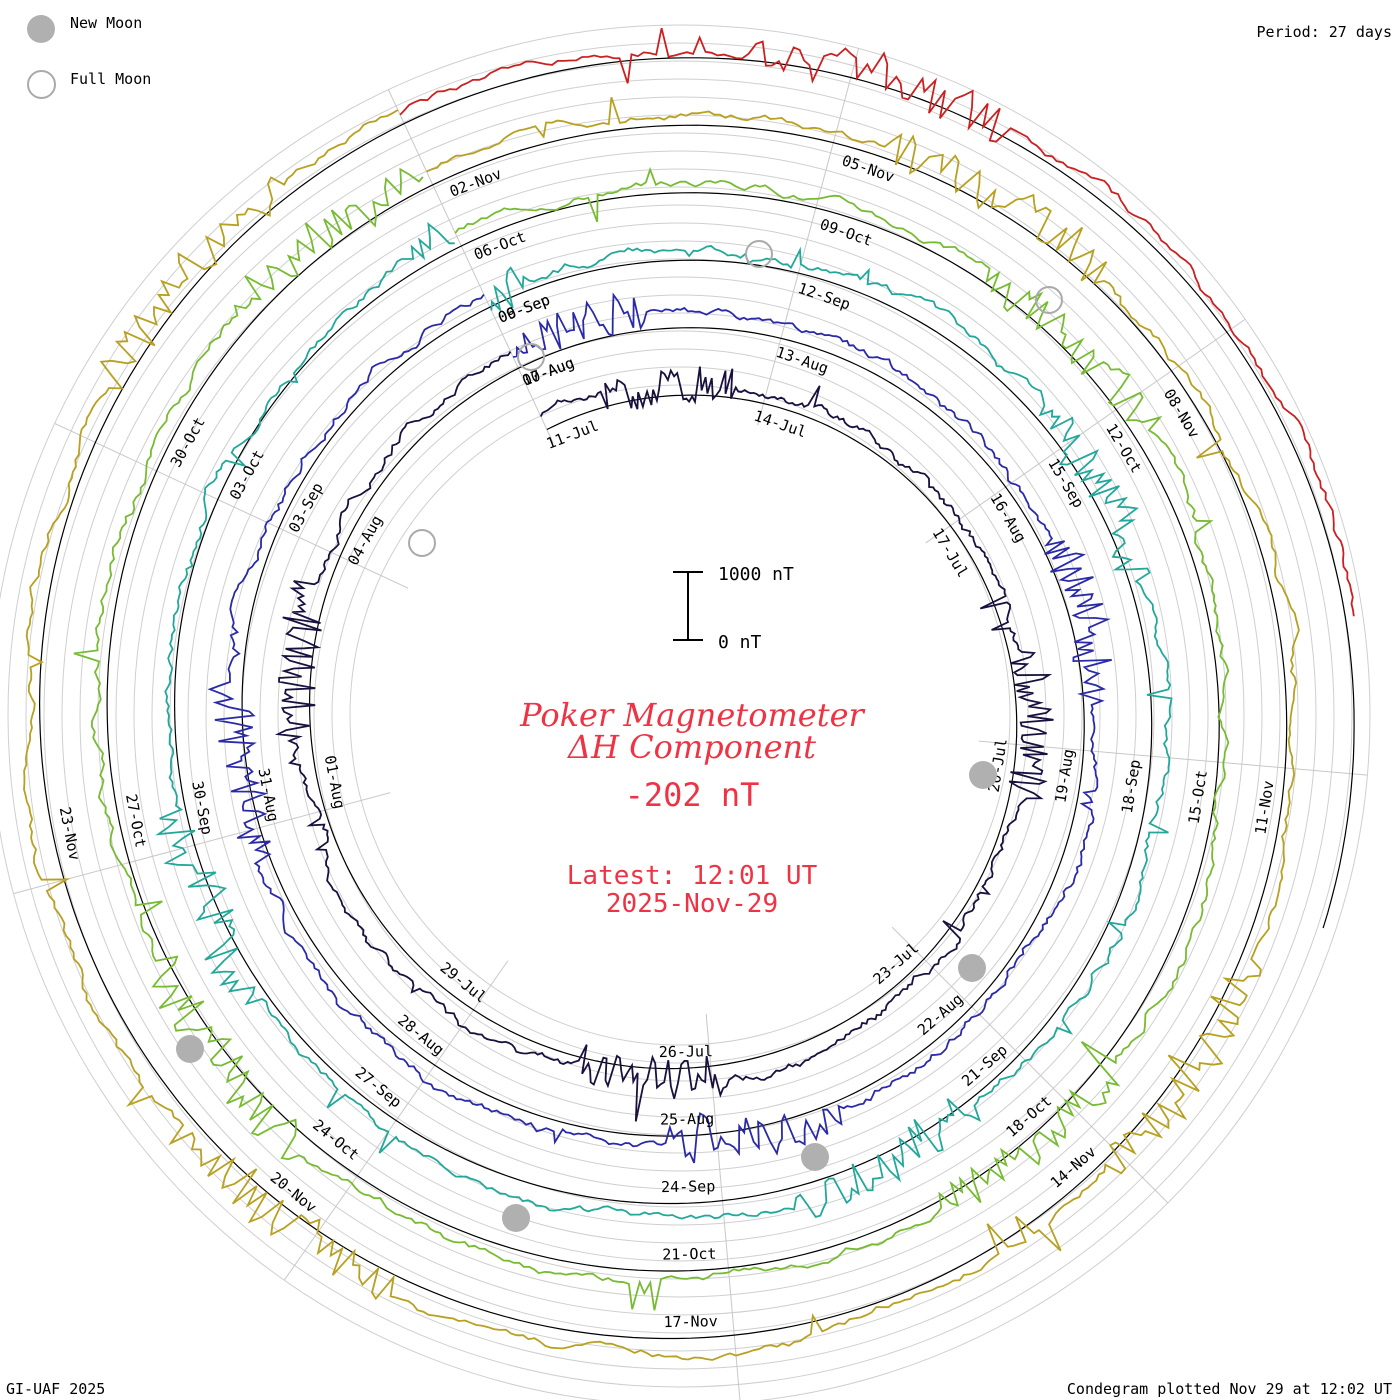 This screenshot has width=1400, height=1400. What do you see at coordinates (306, 508) in the screenshot?
I see `date-label: 03-Sep` at bounding box center [306, 508].